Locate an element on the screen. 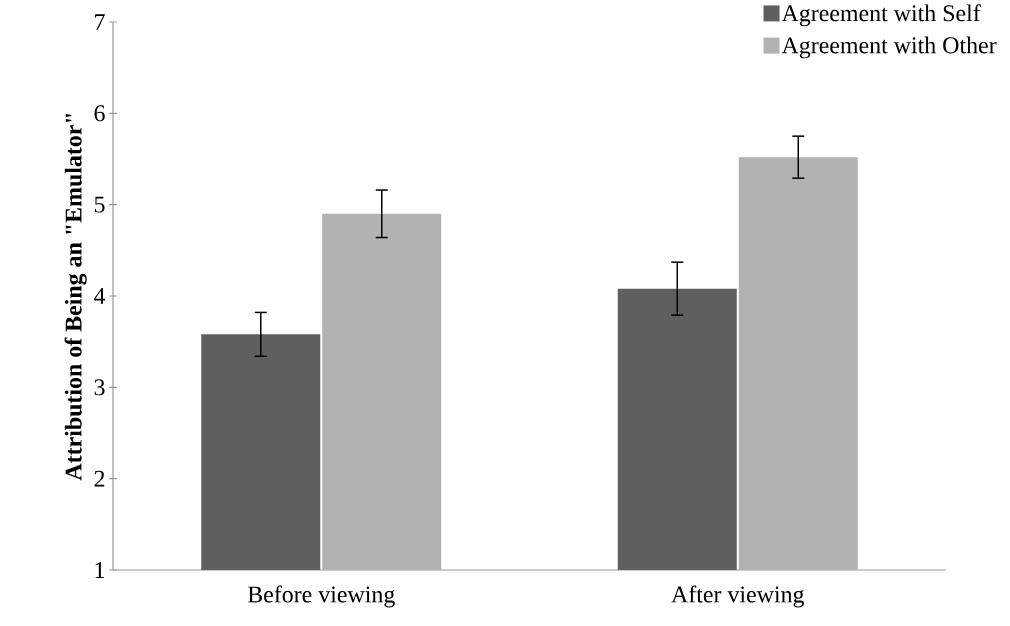  y-tick-label: 2 is located at coordinates (99, 478).